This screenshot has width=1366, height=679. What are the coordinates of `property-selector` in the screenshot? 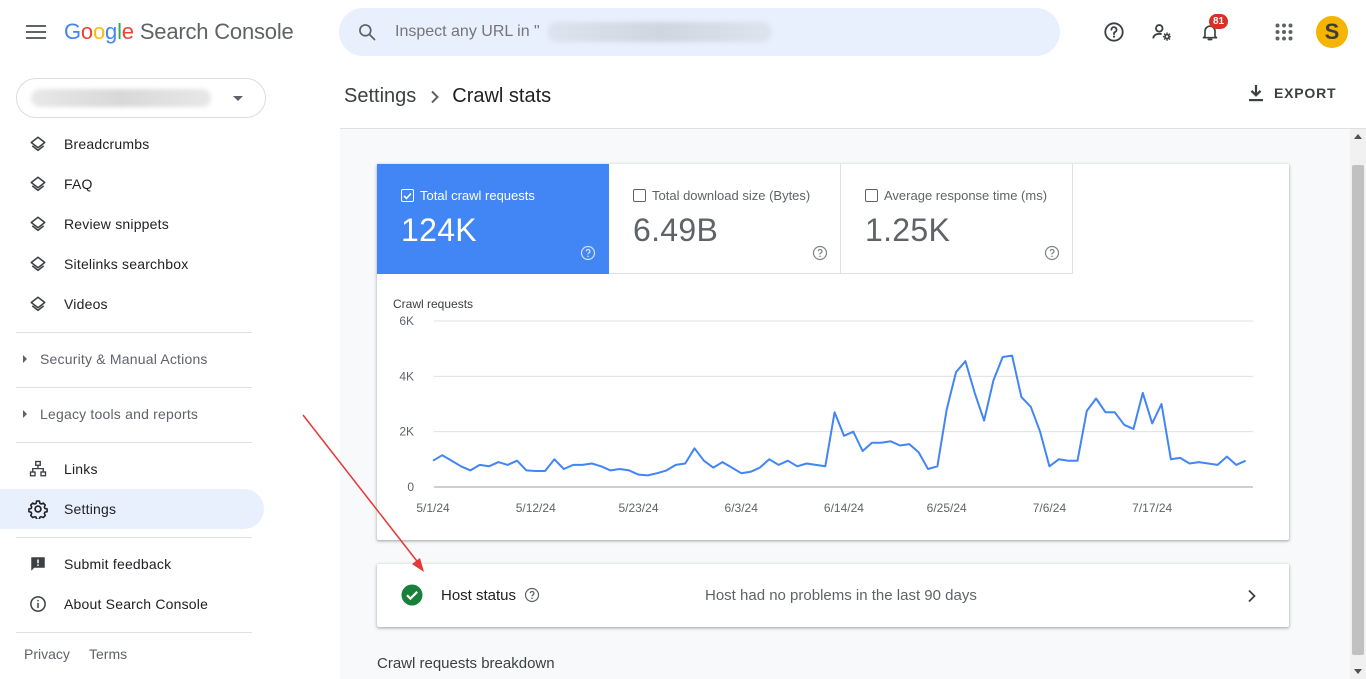 It's located at (141, 98).